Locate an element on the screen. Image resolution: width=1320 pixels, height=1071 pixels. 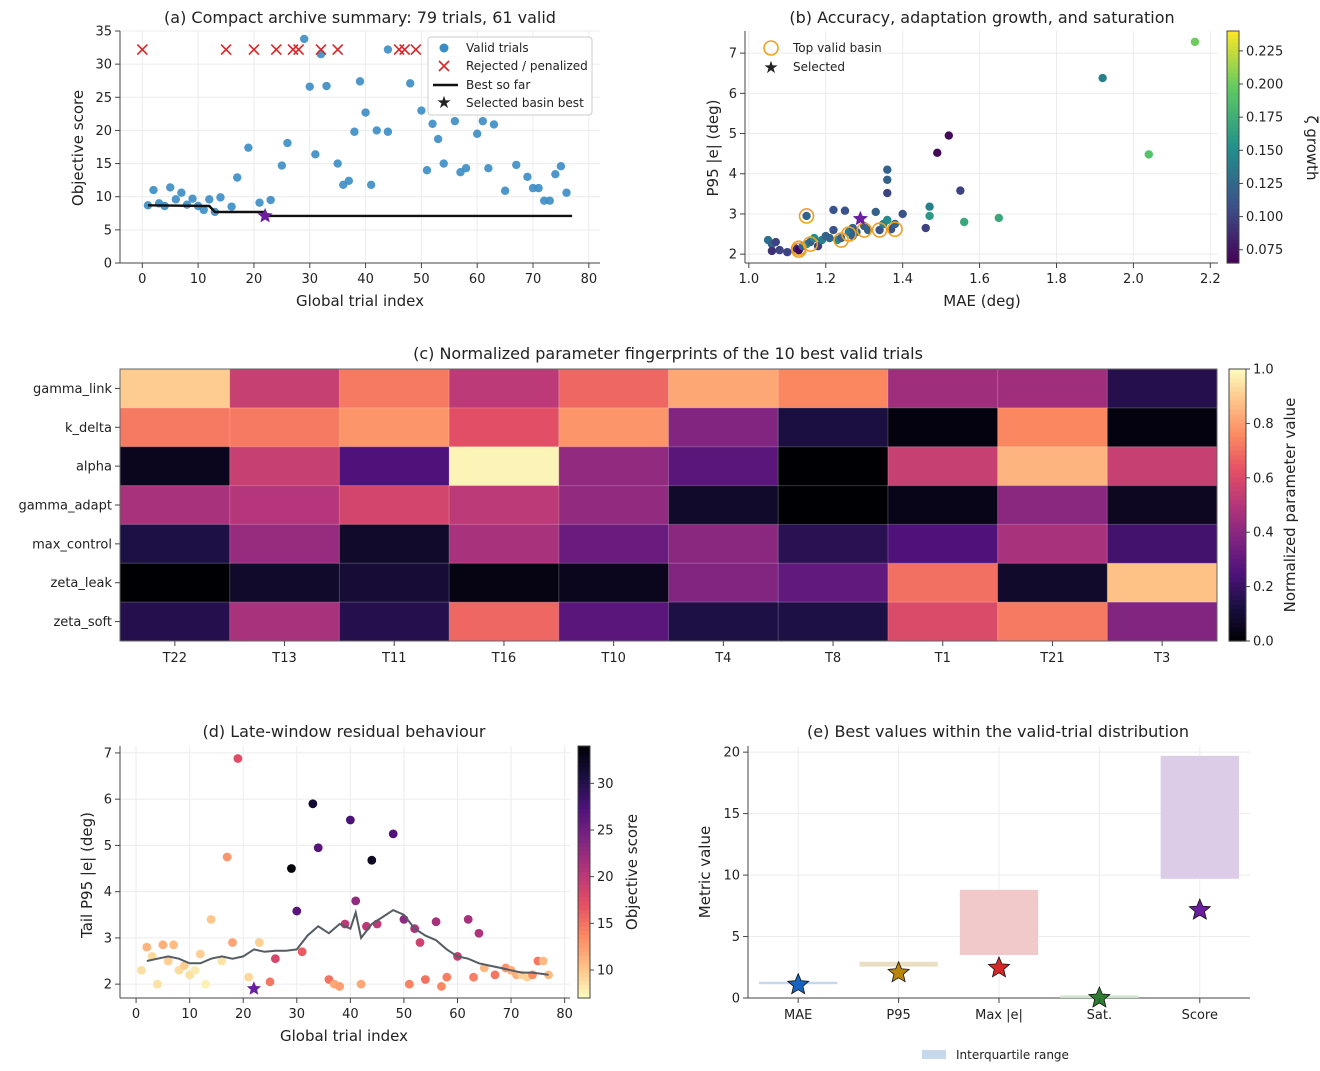
x-tick-label: 80 is located at coordinates (564, 1014).